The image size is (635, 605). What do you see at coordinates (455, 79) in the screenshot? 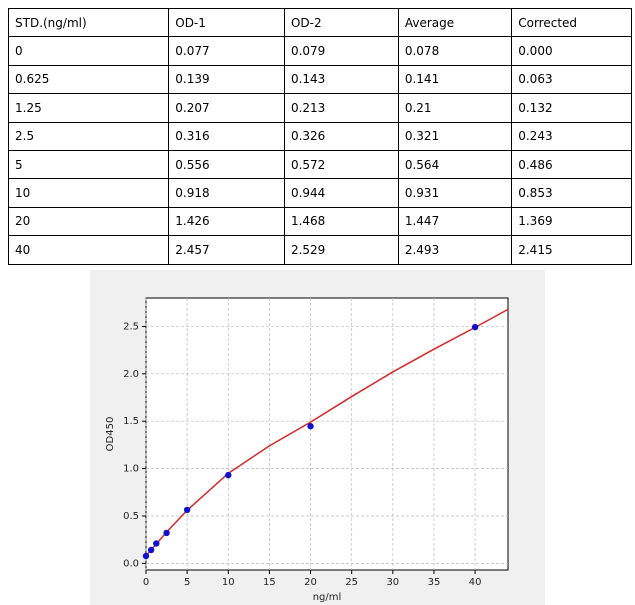
I see `cell: 0.141` at bounding box center [455, 79].